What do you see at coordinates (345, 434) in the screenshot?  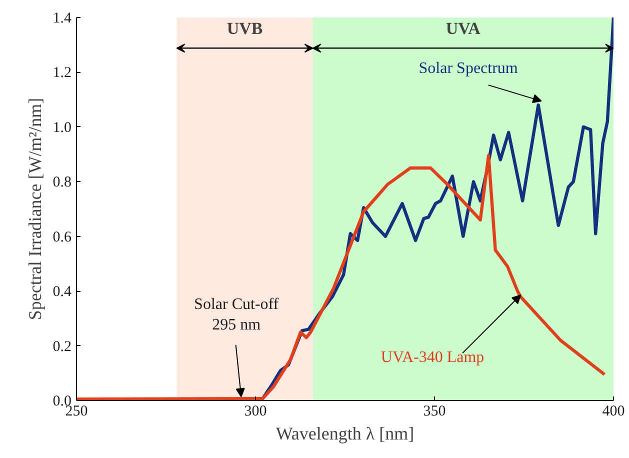 I see `x-axis-title: Wavelength λ [nm]` at bounding box center [345, 434].